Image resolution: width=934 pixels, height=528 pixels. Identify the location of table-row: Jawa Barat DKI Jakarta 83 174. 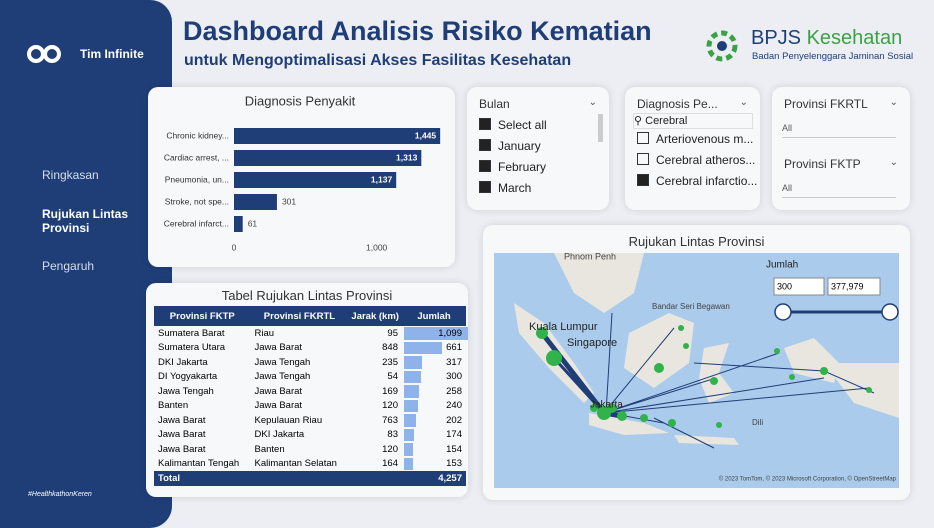
(310, 435).